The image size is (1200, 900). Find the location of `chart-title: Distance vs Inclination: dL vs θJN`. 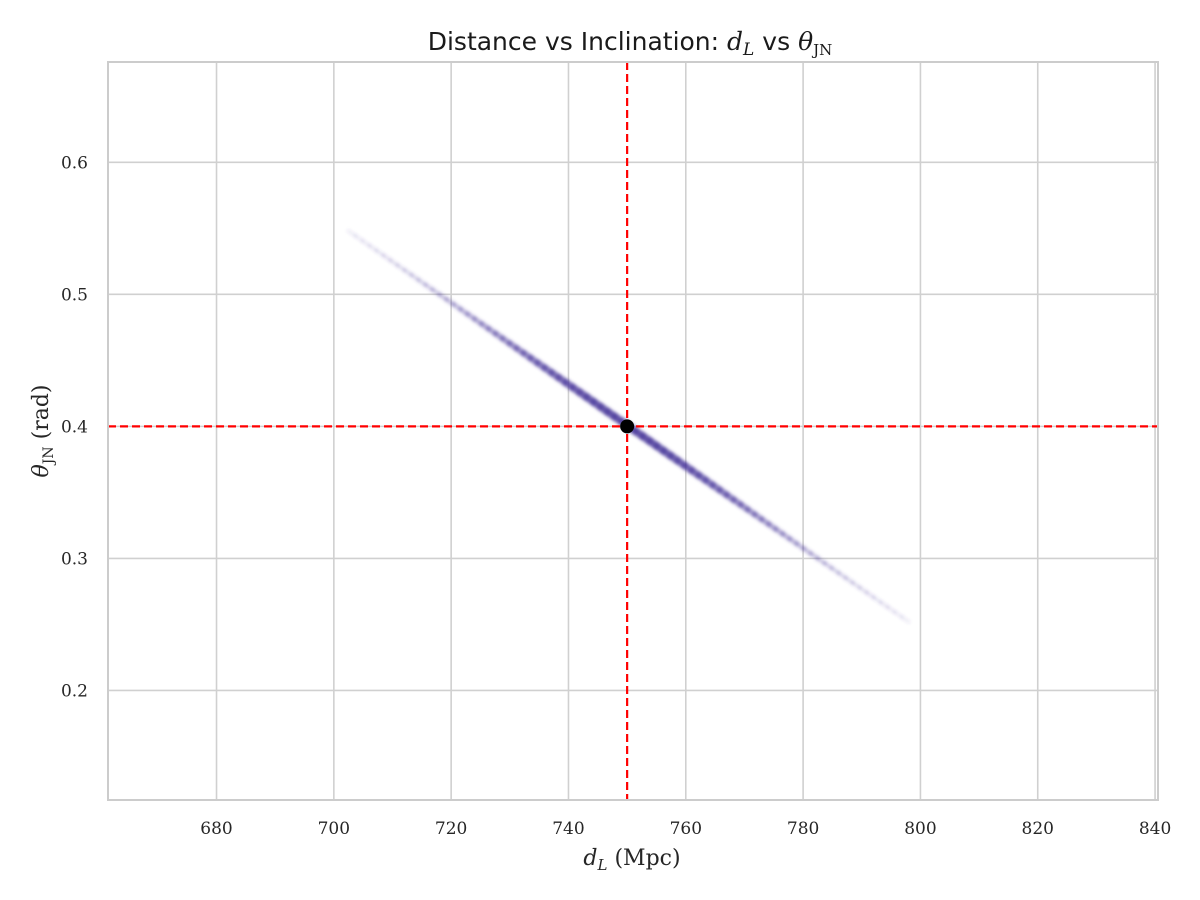

chart-title: Distance vs Inclination: dL vs θJN is located at coordinates (630, 43).